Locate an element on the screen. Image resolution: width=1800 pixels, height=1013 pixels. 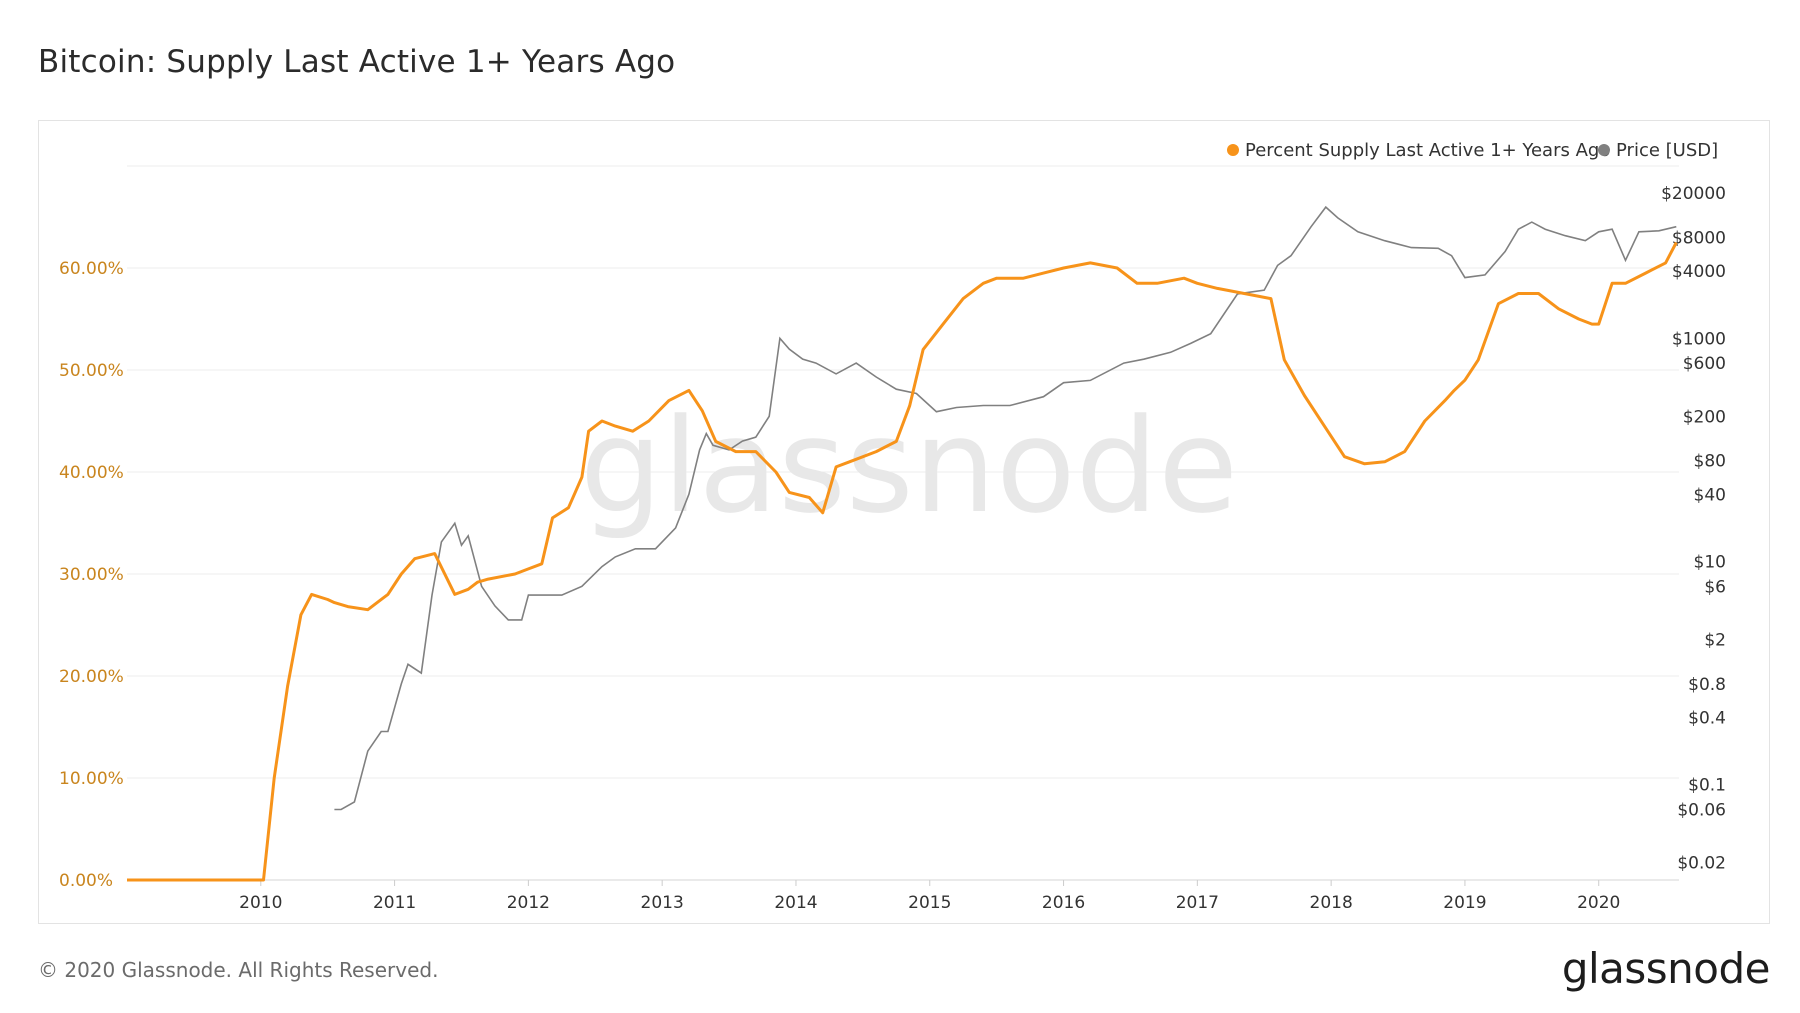
right-tick-label: $0.1 is located at coordinates (1707, 786).